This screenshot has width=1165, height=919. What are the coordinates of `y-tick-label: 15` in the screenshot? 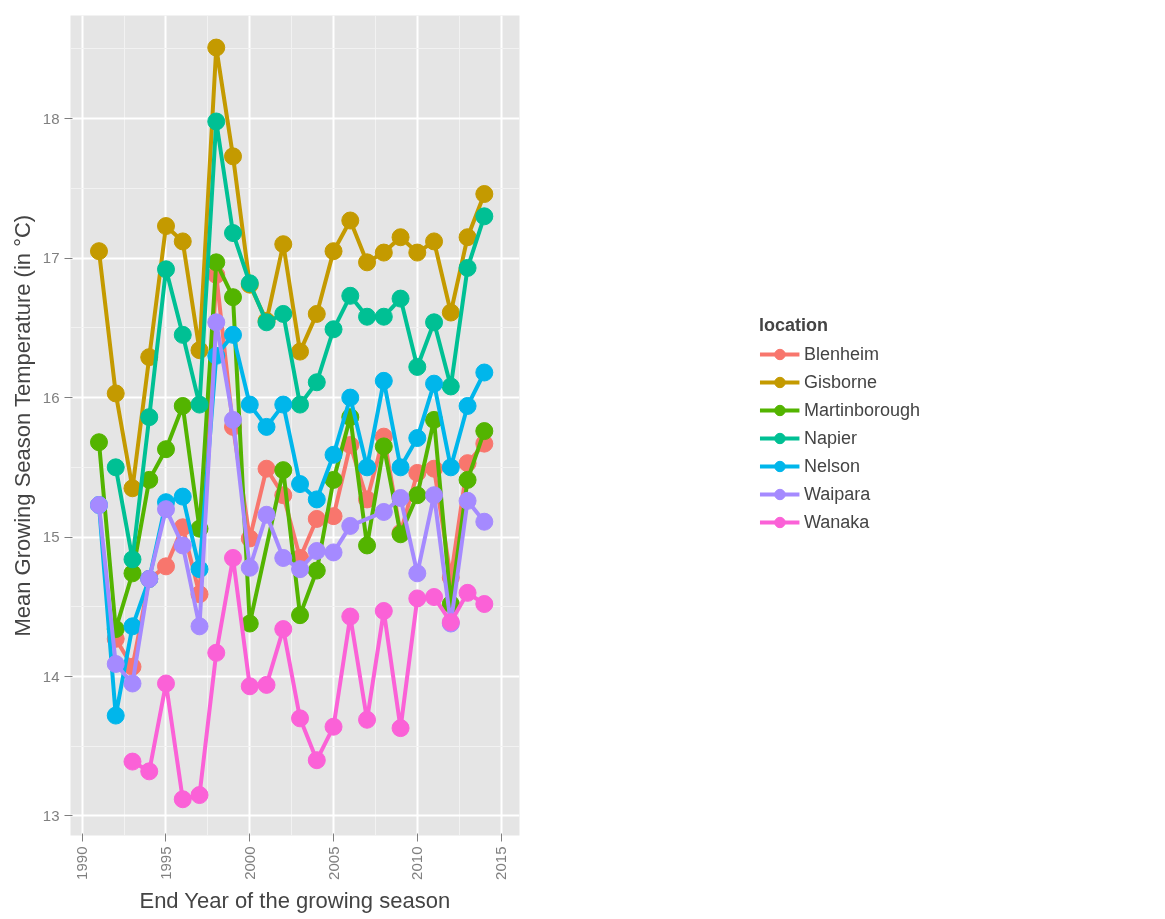 It's located at (51, 537).